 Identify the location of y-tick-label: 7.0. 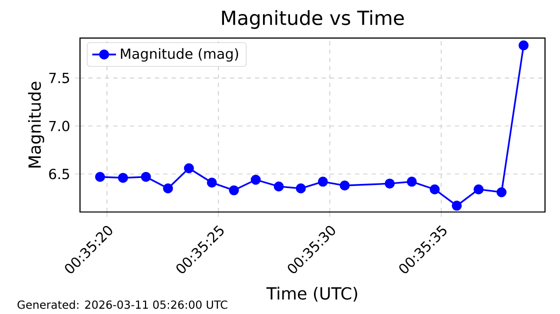
(59, 126).